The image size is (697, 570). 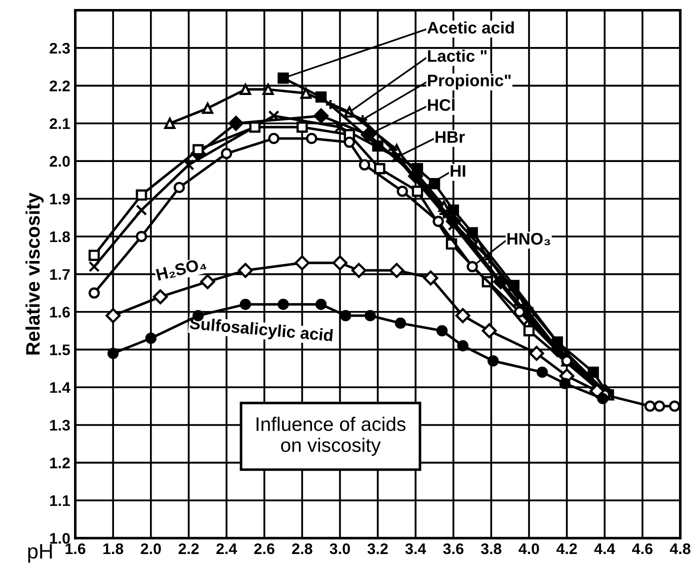 What do you see at coordinates (528, 239) in the screenshot?
I see `text: HNO₃` at bounding box center [528, 239].